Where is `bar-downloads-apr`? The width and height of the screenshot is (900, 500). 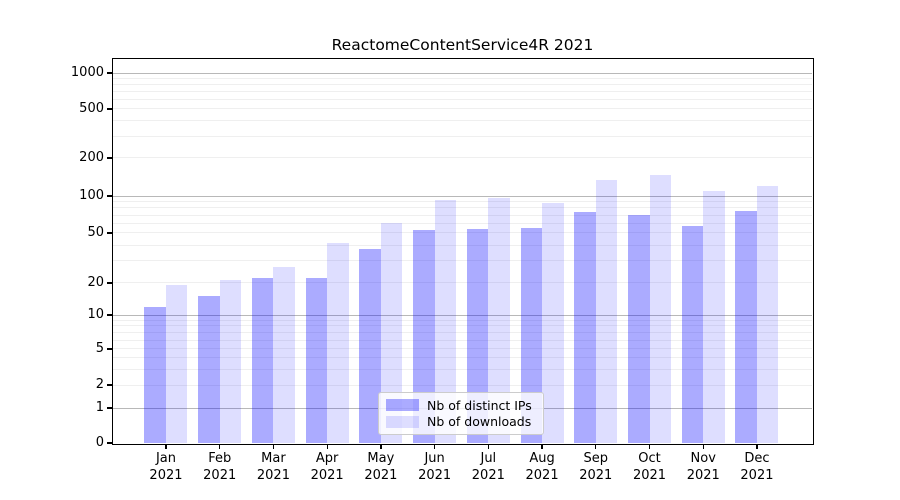
bar-downloads-apr is located at coordinates (338, 342).